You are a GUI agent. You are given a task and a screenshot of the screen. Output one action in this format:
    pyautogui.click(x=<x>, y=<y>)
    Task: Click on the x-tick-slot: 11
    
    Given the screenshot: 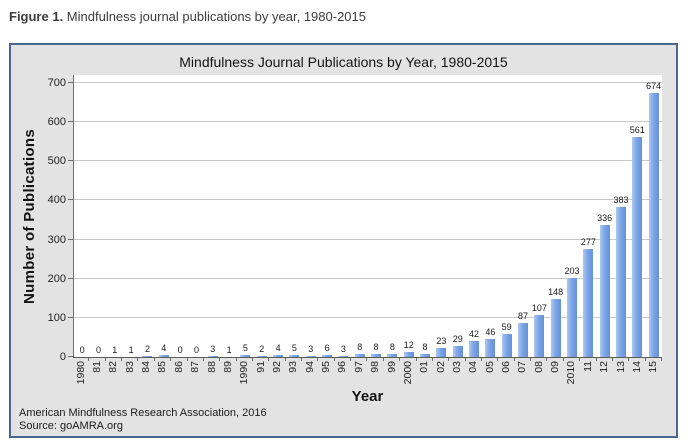 What is the action you would take?
    pyautogui.click(x=588, y=376)
    